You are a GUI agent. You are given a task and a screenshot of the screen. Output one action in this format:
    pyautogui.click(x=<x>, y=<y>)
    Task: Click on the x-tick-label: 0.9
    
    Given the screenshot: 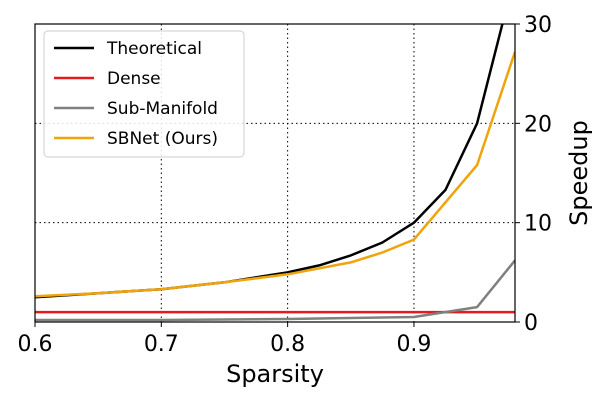 What is the action you would take?
    pyautogui.click(x=413, y=344)
    